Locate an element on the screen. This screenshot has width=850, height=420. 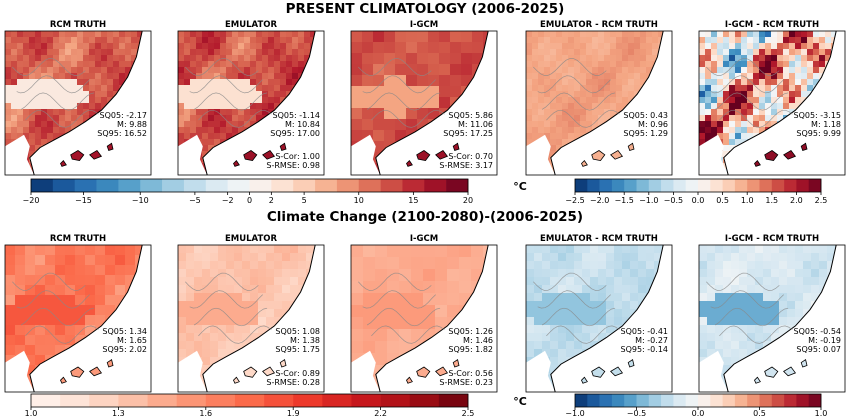
colorbar-tick-label: 2.2 is located at coordinates (380, 413).